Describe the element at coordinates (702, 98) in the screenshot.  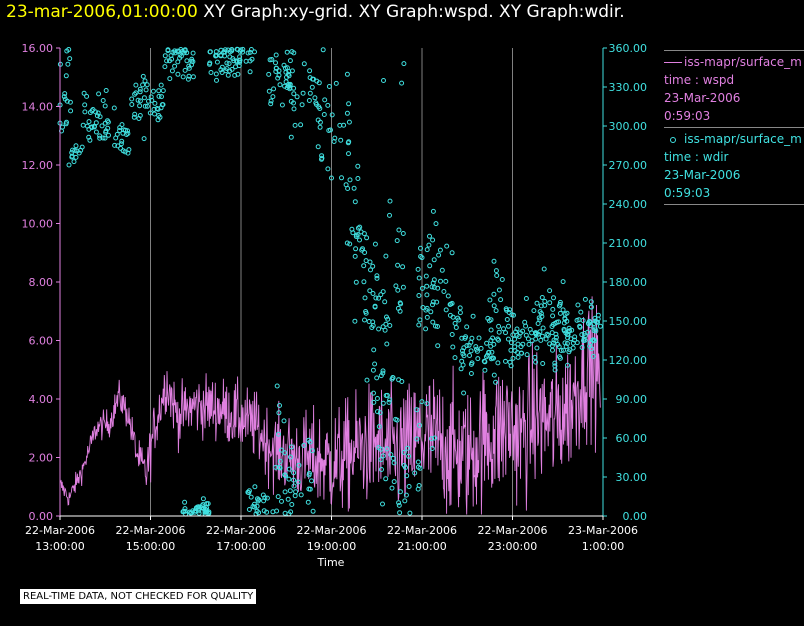
I see `legend-wspd-date: 23-Mar-2006` at that location.